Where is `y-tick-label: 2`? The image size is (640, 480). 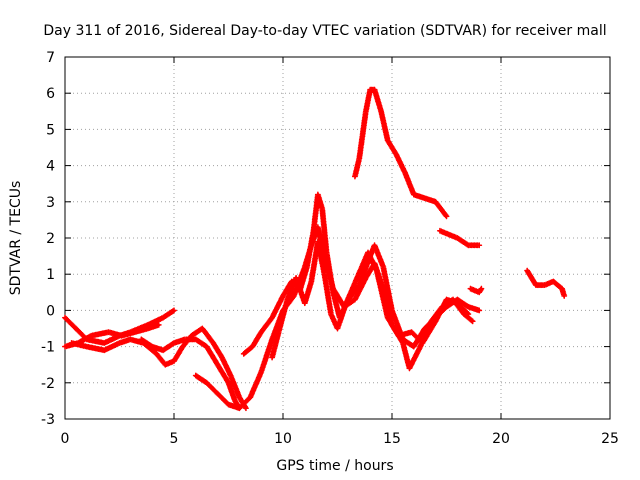 y-tick-label: 2 is located at coordinates (50, 239).